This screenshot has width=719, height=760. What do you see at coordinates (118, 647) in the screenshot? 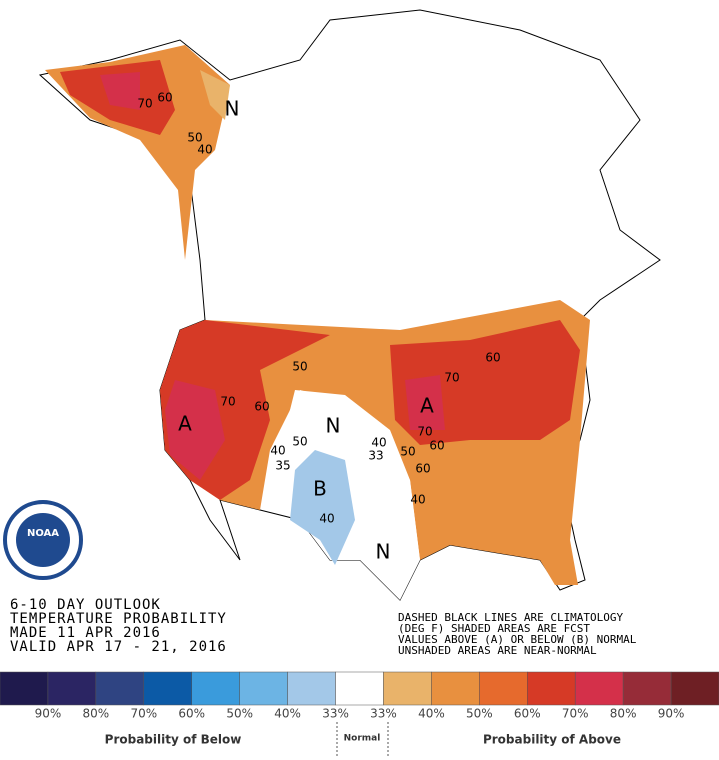
I see `outlook-line: VALID APR 17 - 21, 2016` at bounding box center [118, 647].